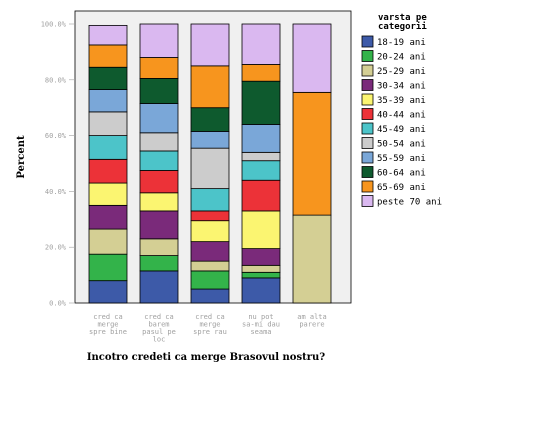 The height and width of the screenshot is (443, 555). I want to click on legend-entry: 20-24 ani, so click(401, 58).